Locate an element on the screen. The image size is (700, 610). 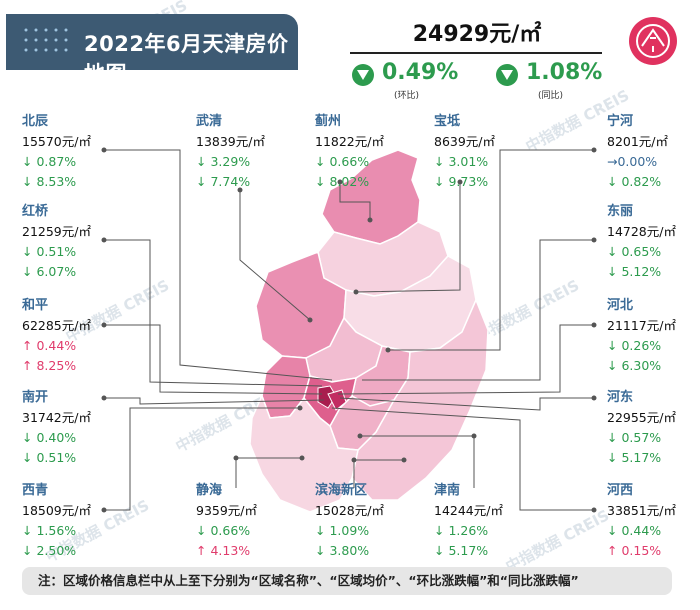
district-mom: →0.00% is located at coordinates (632, 161).